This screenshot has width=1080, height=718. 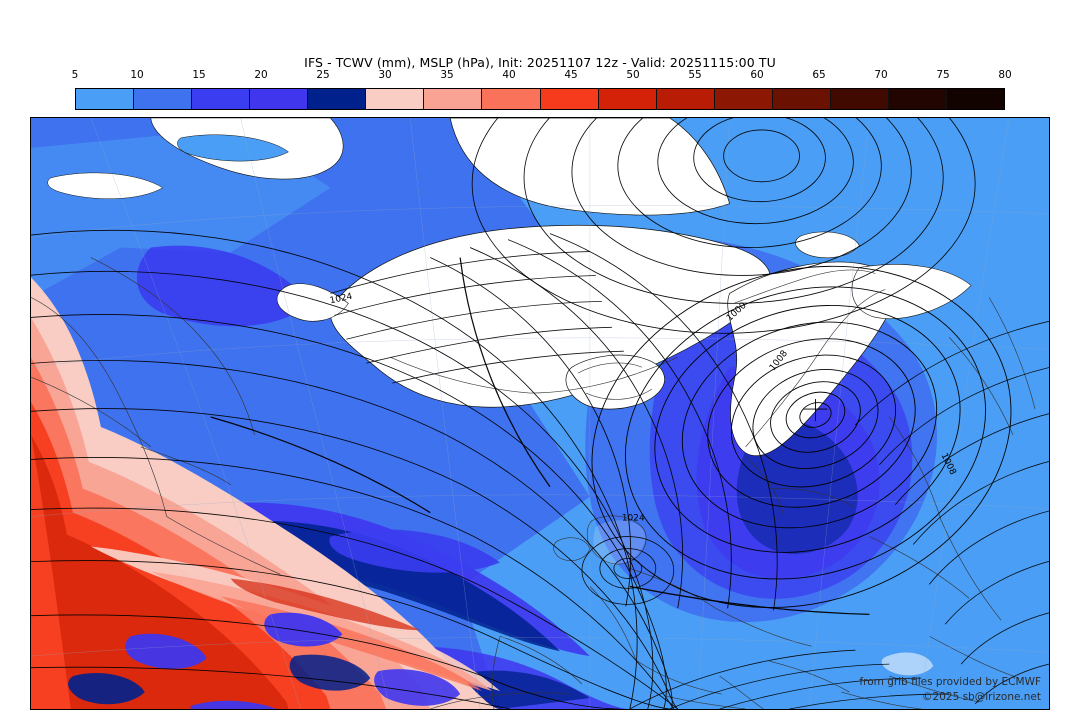 I want to click on colorbar-tick-label: 5, so click(x=75, y=75).